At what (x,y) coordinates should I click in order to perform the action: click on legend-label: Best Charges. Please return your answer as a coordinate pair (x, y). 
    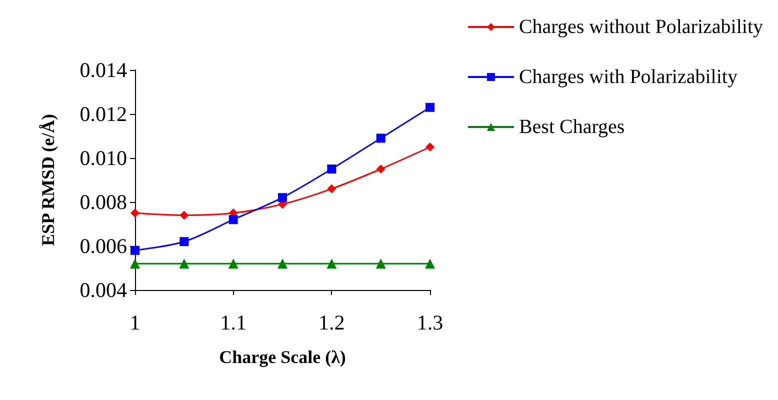
    Looking at the image, I should click on (571, 127).